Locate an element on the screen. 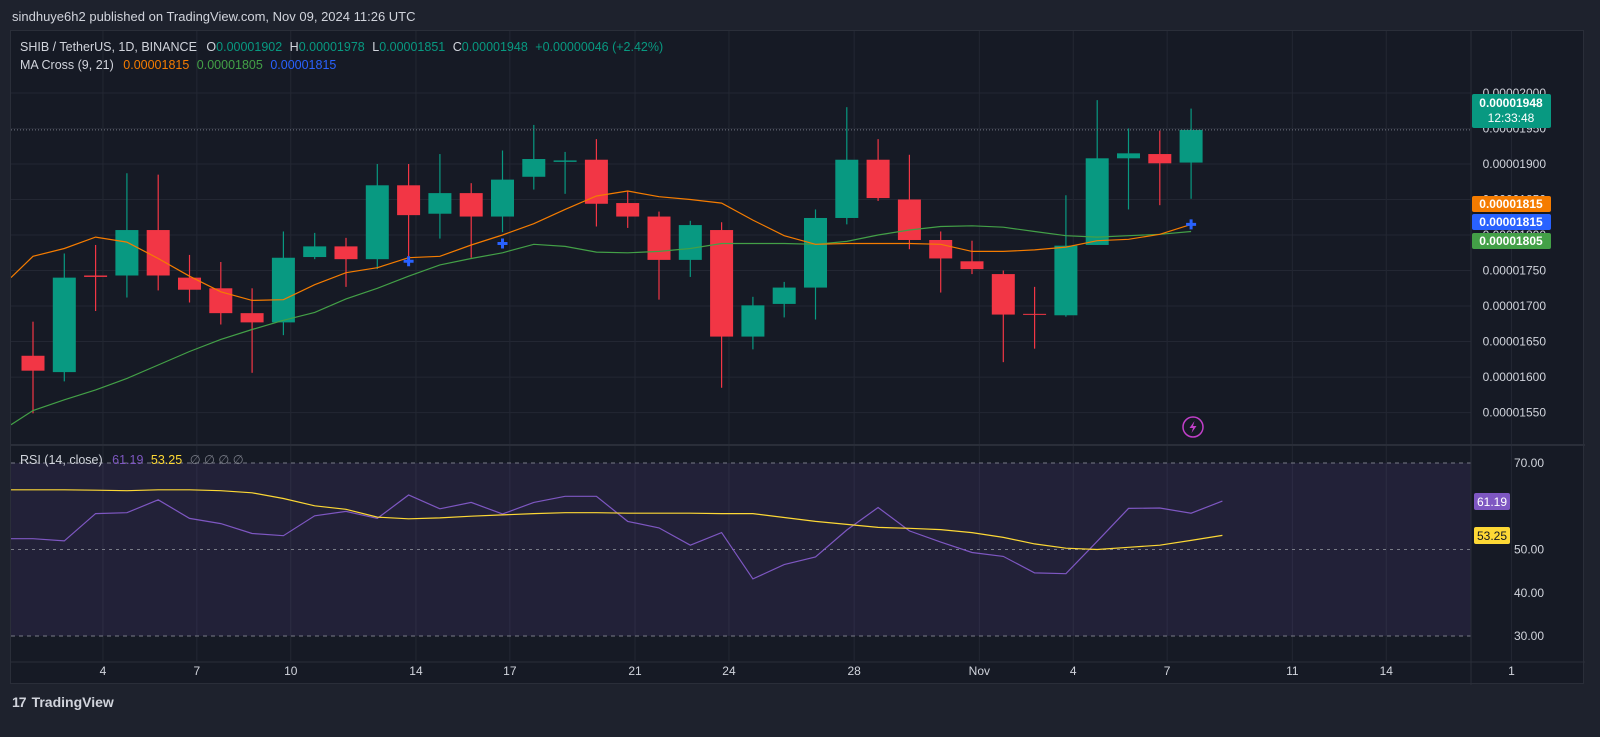 The width and height of the screenshot is (1600, 737). legend-ma-label: MA Cross (9, 21) is located at coordinates (67, 65).